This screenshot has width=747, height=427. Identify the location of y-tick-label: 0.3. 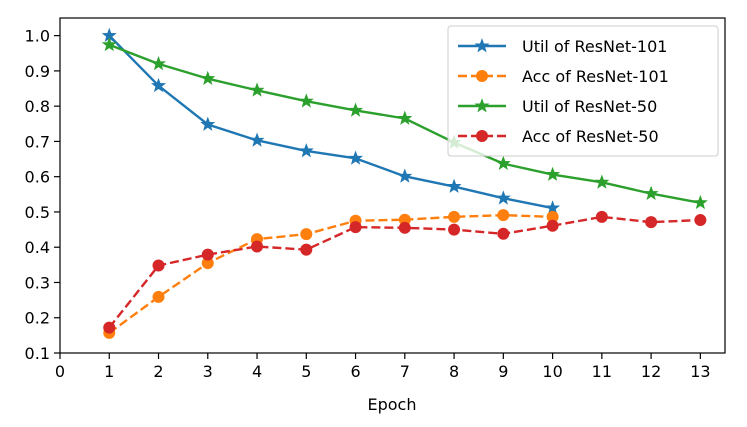
(37, 282).